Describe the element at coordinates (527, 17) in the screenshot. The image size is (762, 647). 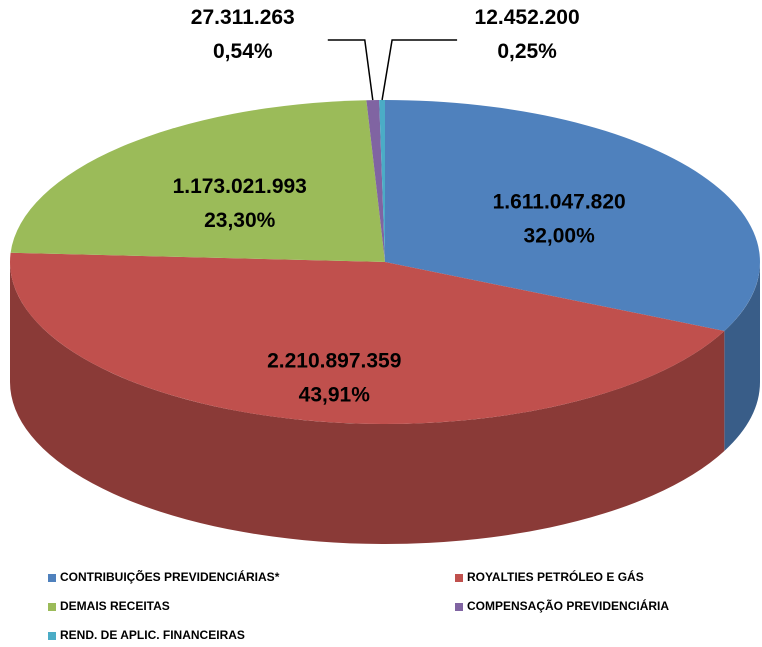
I see `value-label: 12.452.200` at that location.